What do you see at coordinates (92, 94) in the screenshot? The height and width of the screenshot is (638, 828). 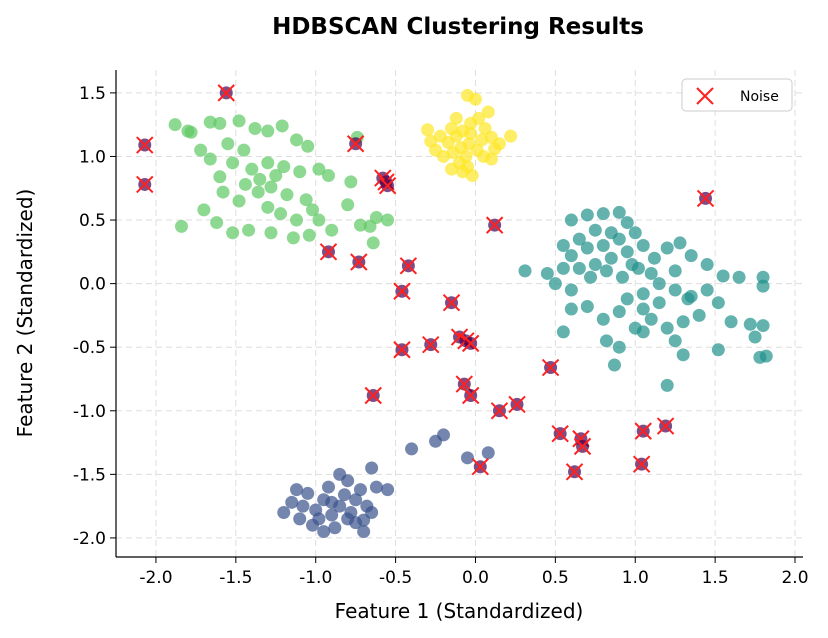 I see `y-tick-label: 1.5` at bounding box center [92, 94].